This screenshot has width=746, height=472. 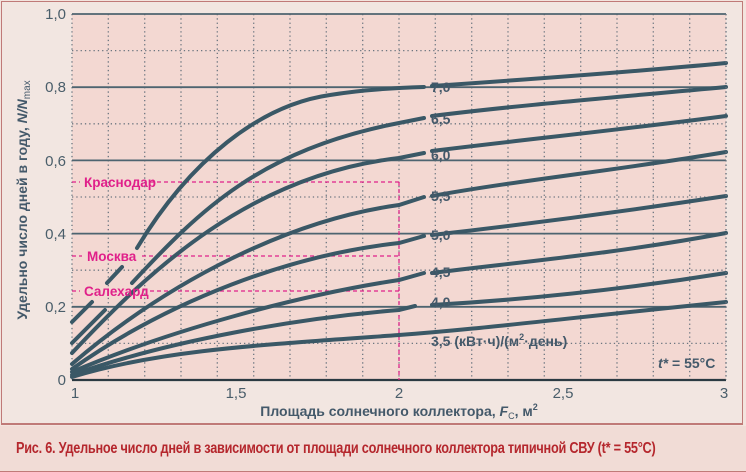 I want to click on series-label-5-5: 5,5, so click(x=441, y=196).